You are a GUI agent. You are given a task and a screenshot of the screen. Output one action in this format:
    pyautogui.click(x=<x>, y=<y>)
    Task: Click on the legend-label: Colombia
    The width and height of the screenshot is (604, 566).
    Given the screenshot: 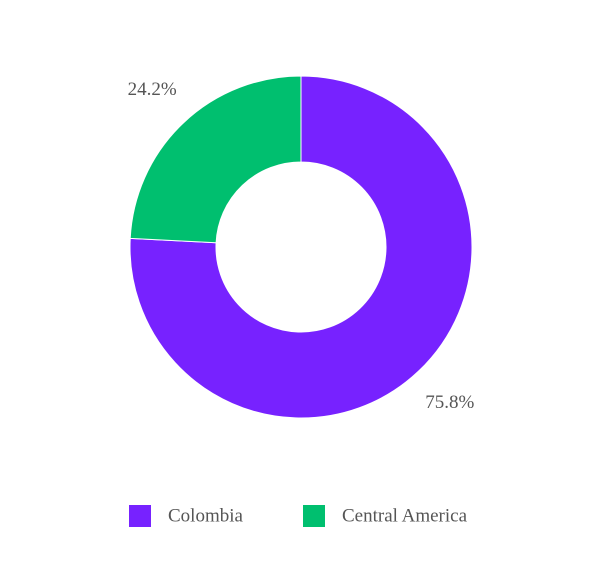 What is the action you would take?
    pyautogui.click(x=206, y=515)
    